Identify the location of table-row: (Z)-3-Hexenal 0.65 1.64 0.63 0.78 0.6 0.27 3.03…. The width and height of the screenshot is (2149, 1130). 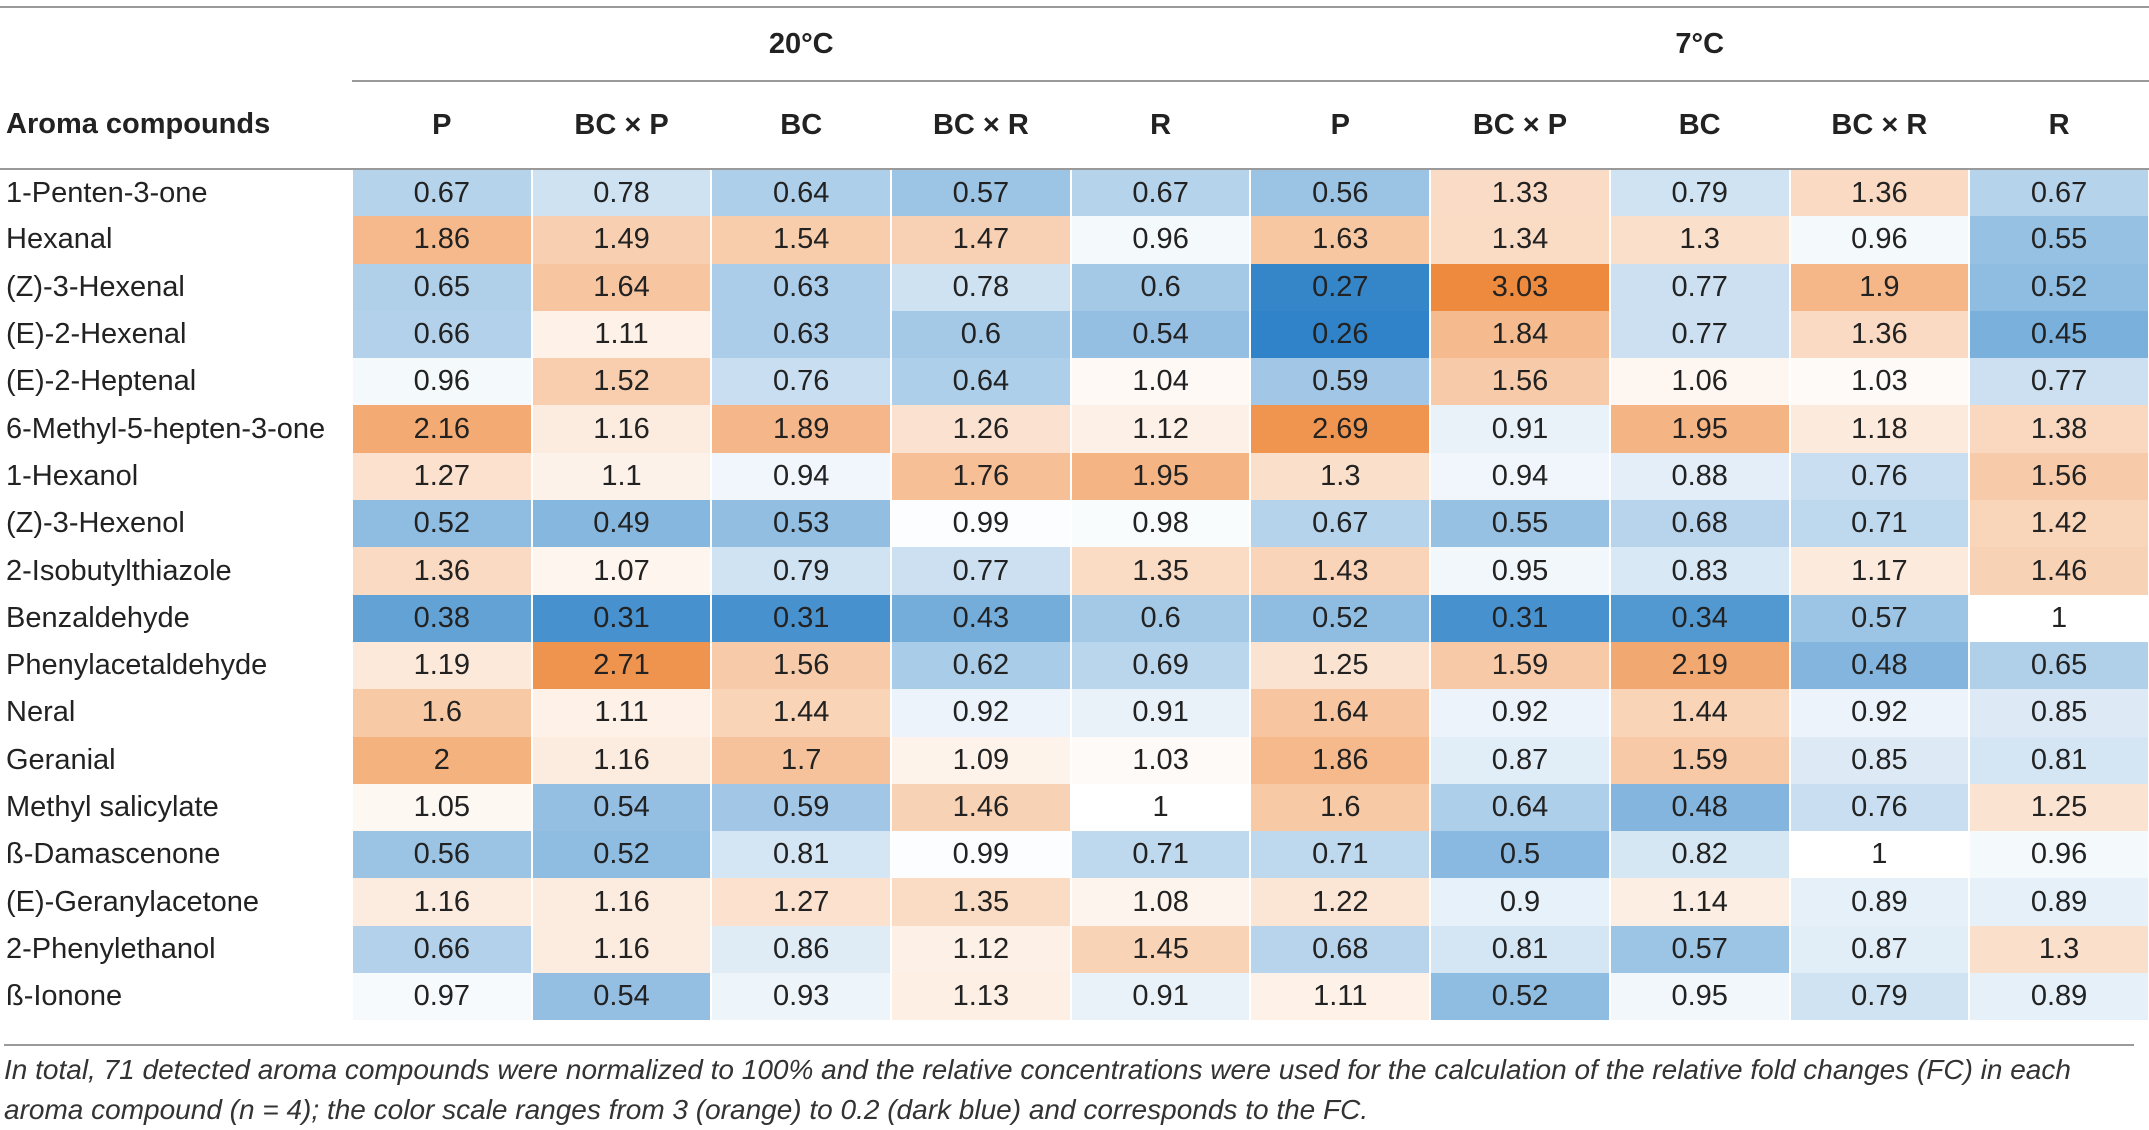
(1074, 287).